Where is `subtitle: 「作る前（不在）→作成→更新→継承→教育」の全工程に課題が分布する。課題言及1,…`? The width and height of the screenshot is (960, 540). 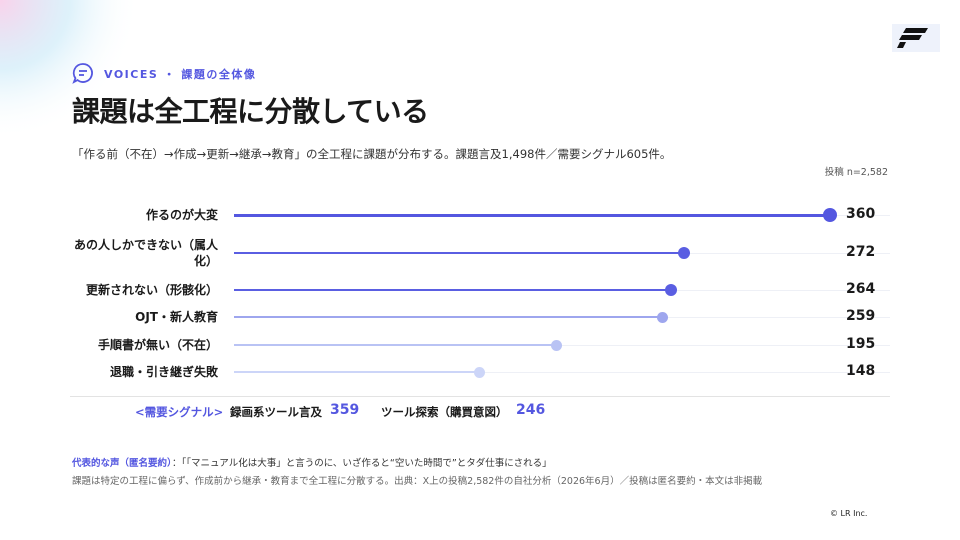
subtitle: 「作る前（不在）→作成→更新→継承→教育」の全工程に課題が分布する。課題言及1,… is located at coordinates (372, 154).